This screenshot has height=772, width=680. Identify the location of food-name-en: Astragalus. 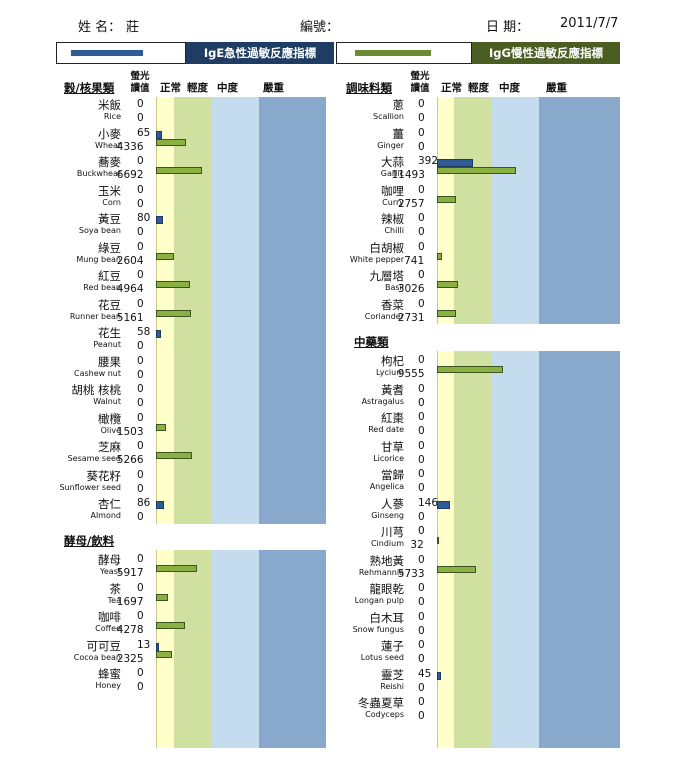
(382, 401).